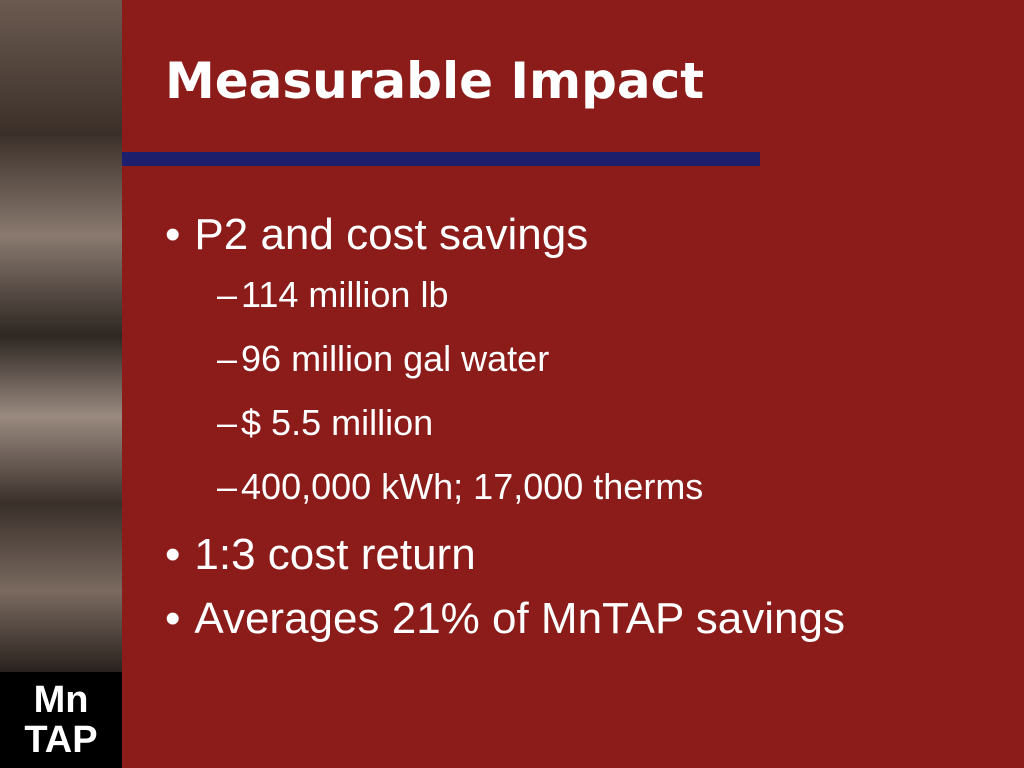 This screenshot has width=1024, height=768. What do you see at coordinates (61, 700) in the screenshot?
I see `logo-line: Mn` at bounding box center [61, 700].